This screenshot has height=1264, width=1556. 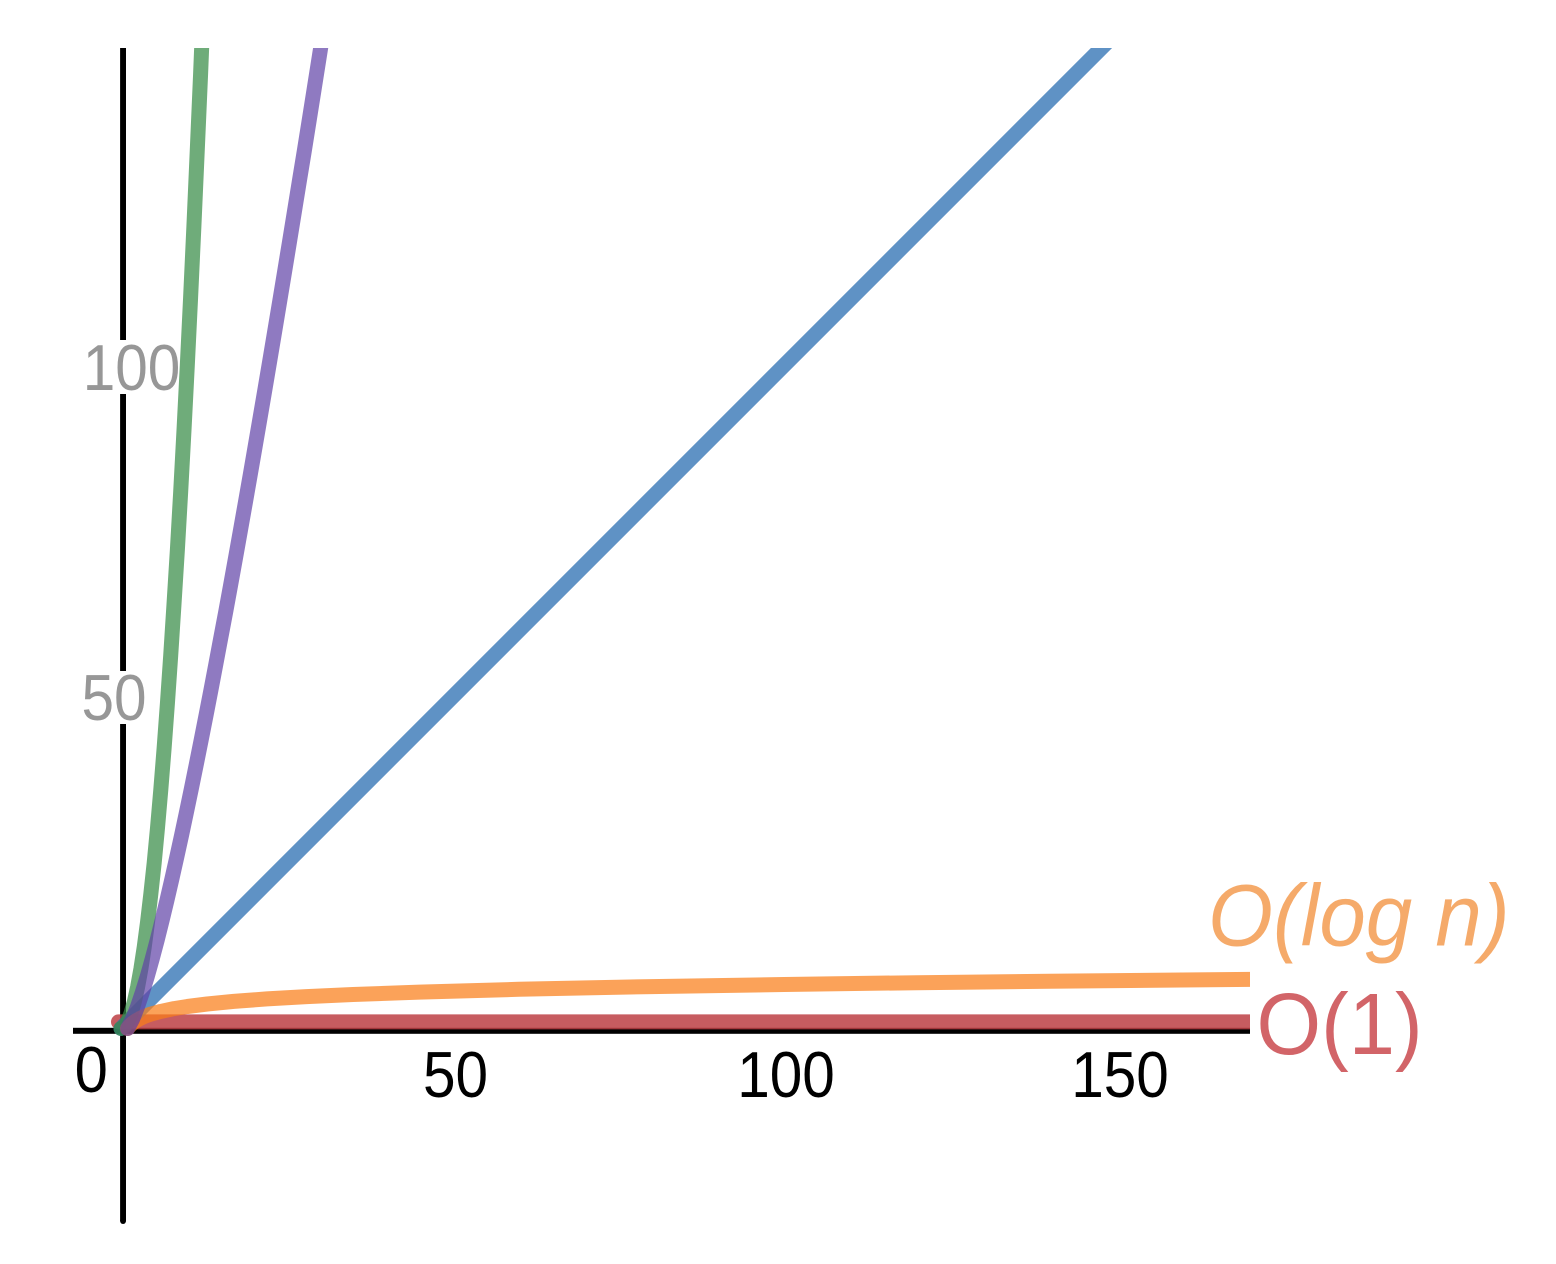 What do you see at coordinates (1359, 916) in the screenshot?
I see `svg-text: O(log n)` at bounding box center [1359, 916].